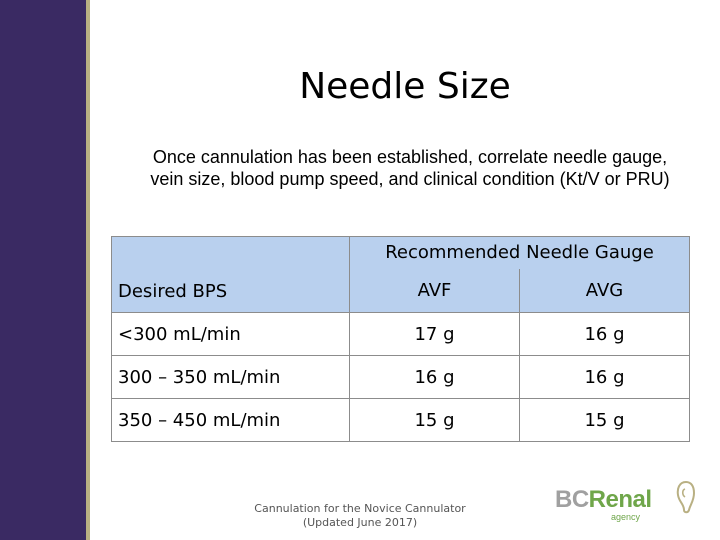  I want to click on logo-agency: agency, so click(626, 517).